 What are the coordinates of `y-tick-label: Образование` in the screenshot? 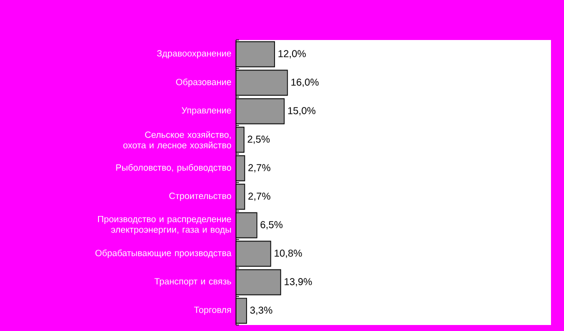 It's located at (204, 82).